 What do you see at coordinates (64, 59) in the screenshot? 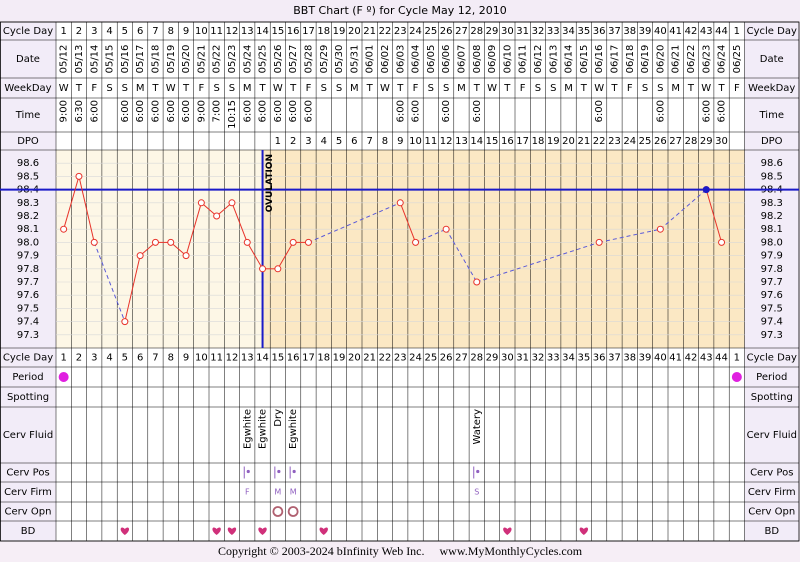
I see `date: 05/12` at bounding box center [64, 59].